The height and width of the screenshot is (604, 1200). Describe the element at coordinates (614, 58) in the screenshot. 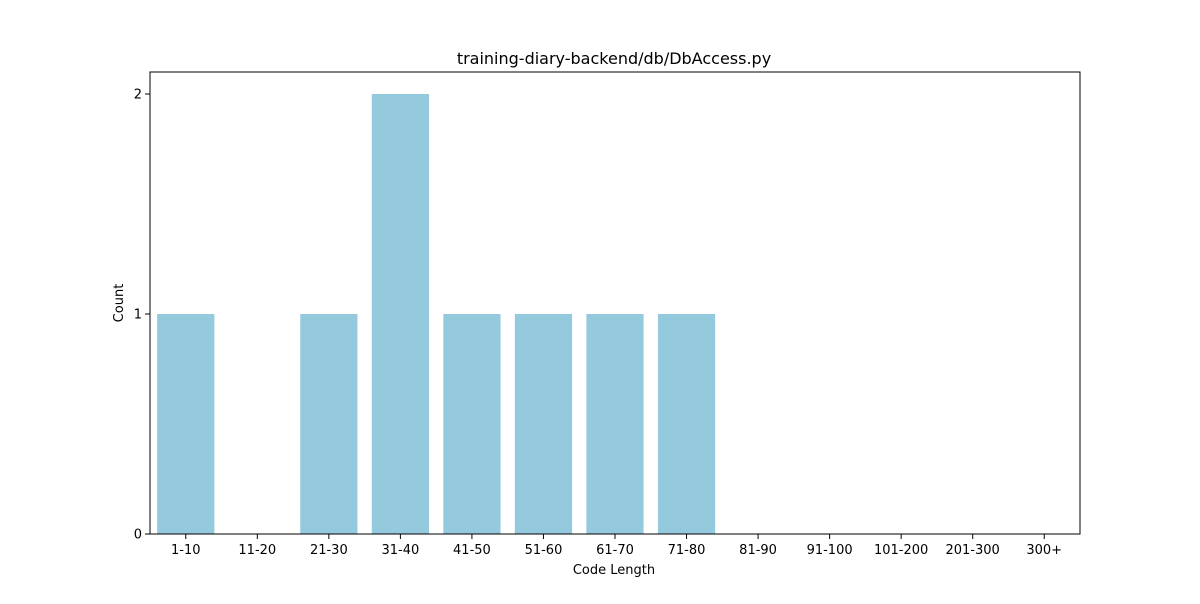

I see `chart-title: training-diary-backend/db/DbAccess.py` at that location.